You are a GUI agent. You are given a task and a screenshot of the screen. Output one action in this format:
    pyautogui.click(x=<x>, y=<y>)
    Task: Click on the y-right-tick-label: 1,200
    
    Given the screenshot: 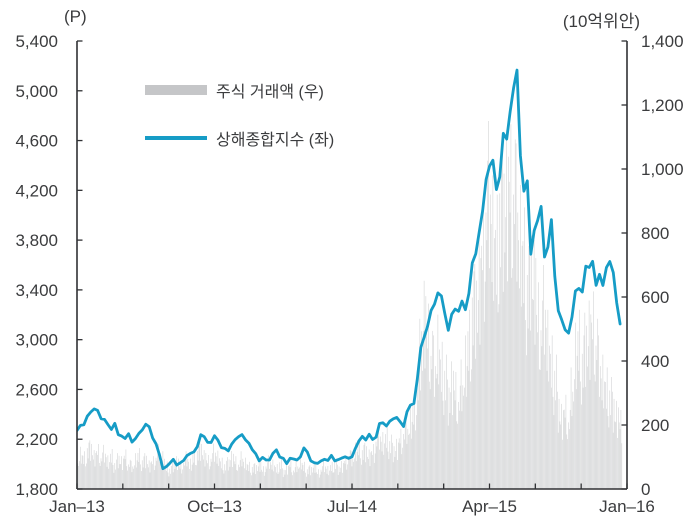 What is the action you would take?
    pyautogui.click(x=662, y=105)
    